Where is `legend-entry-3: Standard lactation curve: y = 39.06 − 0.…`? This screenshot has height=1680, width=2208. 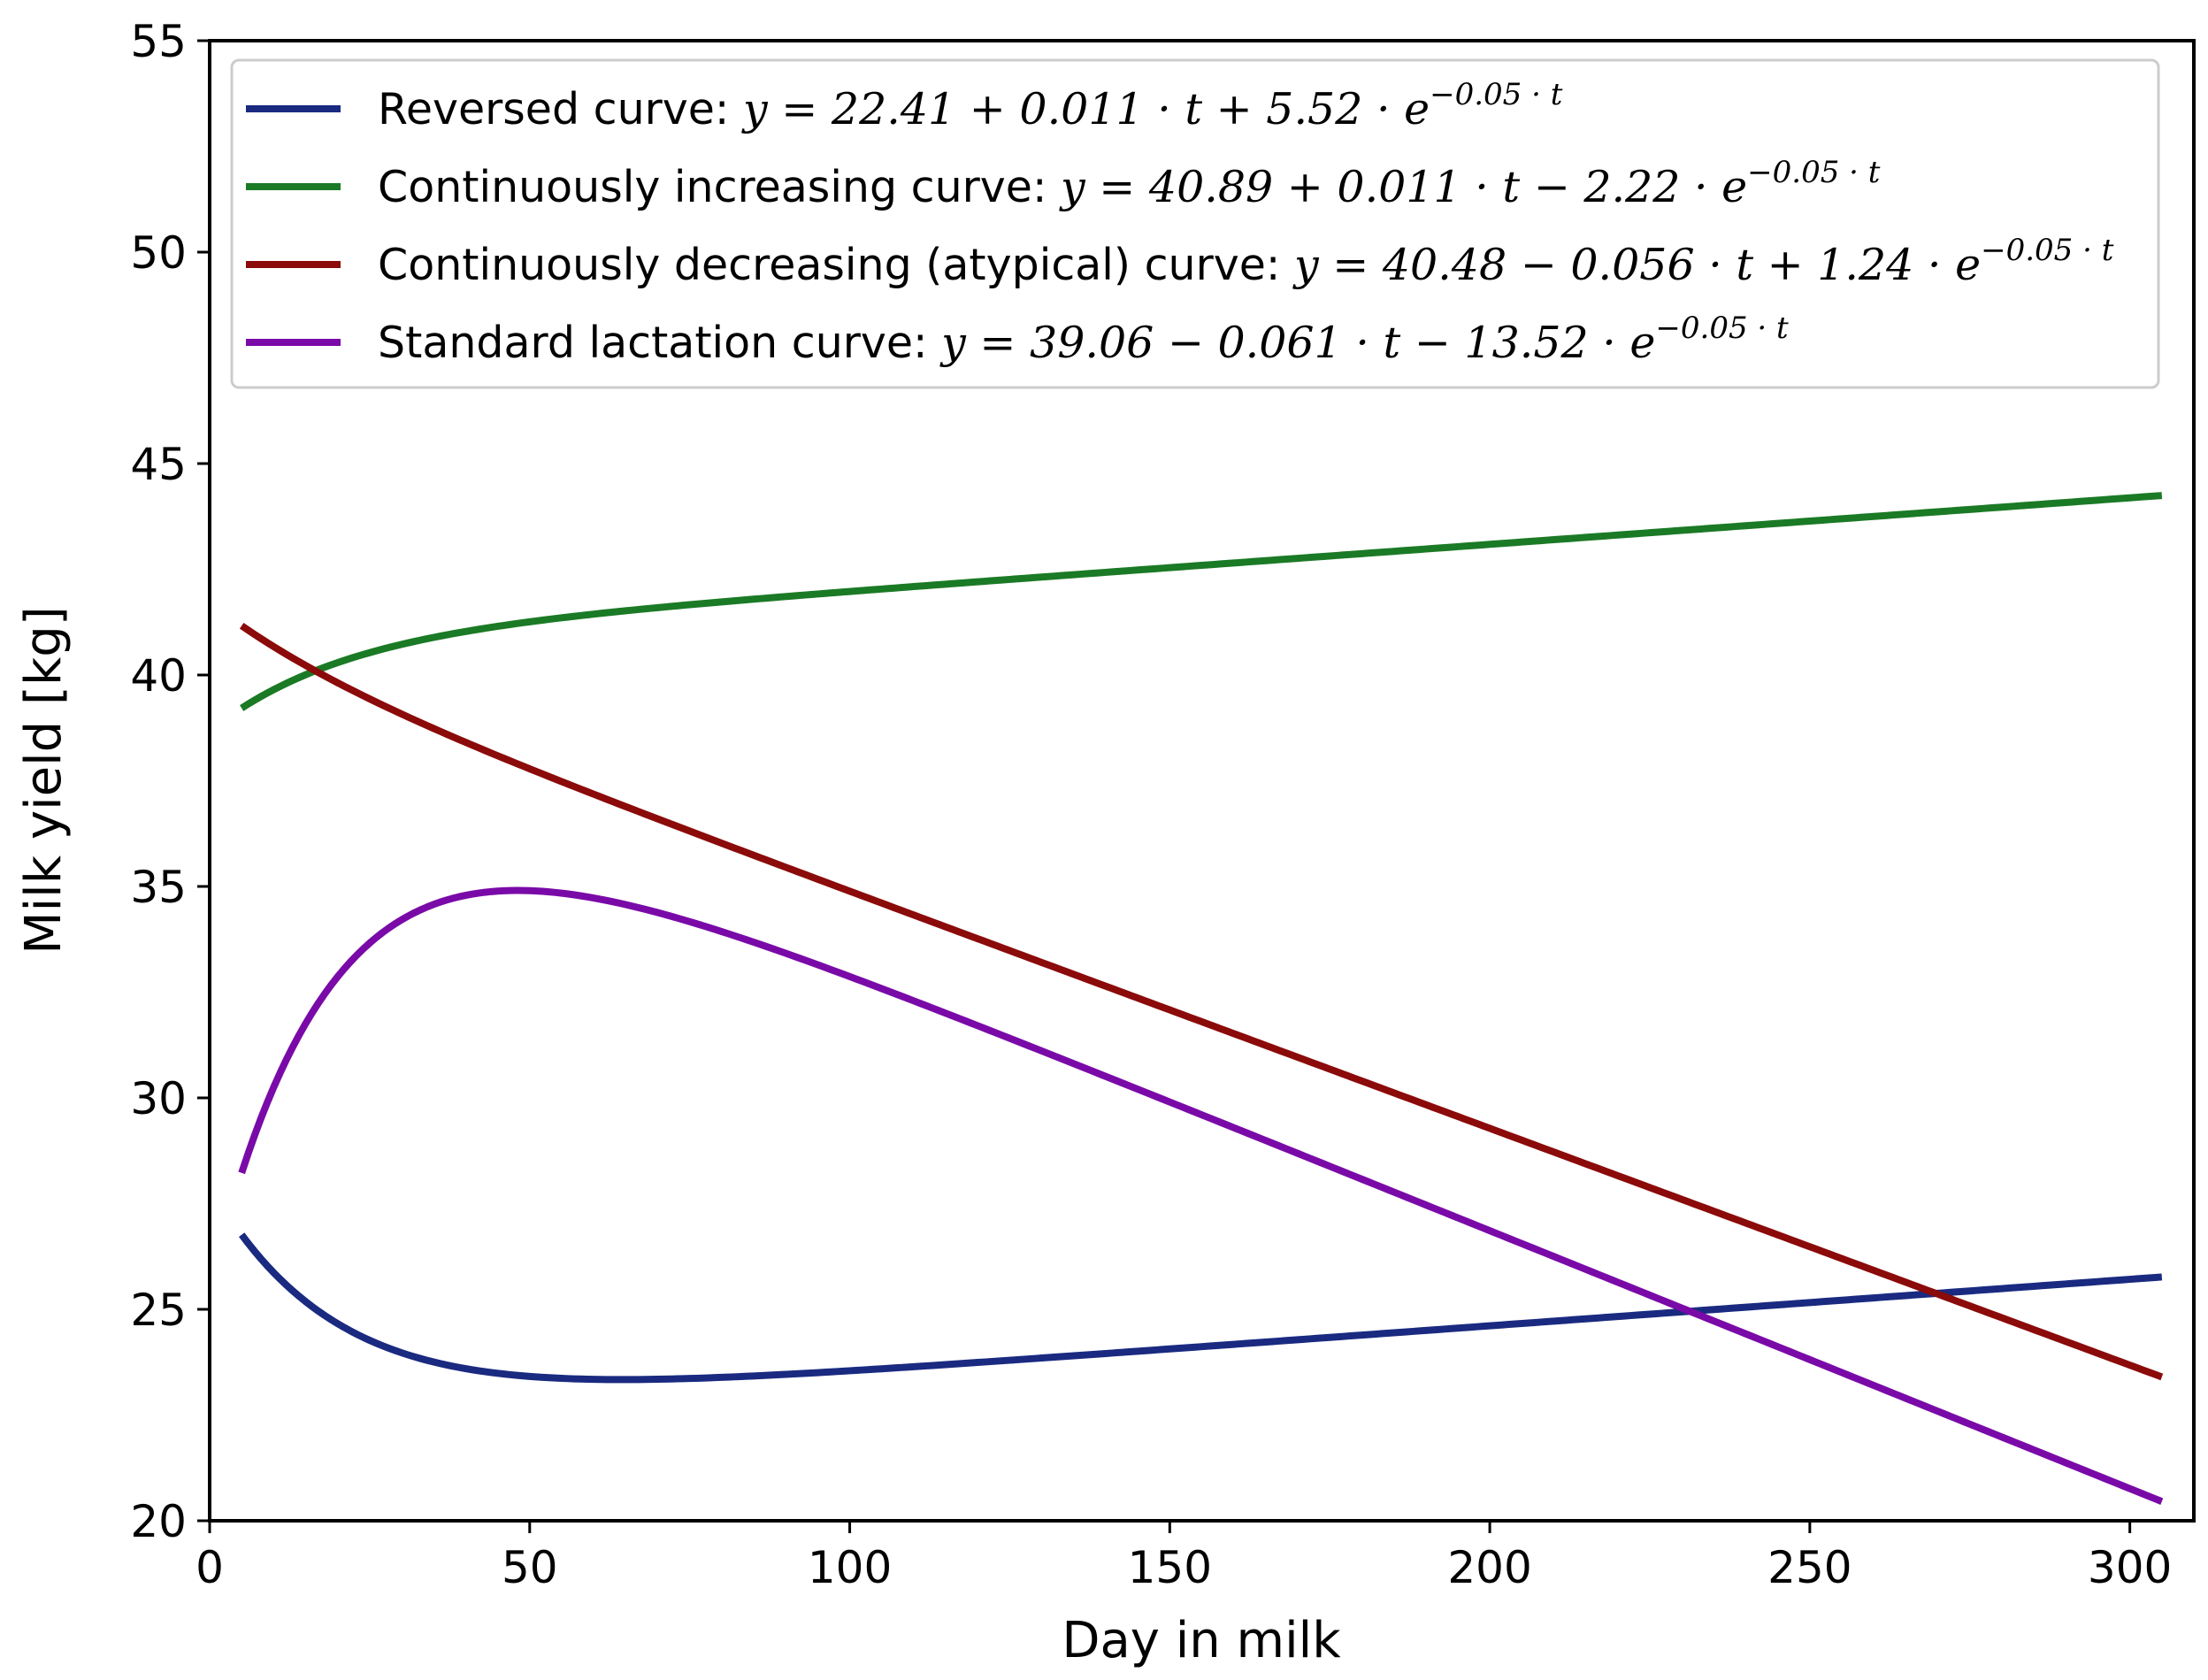 legend-entry-3: Standard lactation curve: y = 39.06 − 0.… is located at coordinates (1083, 339).